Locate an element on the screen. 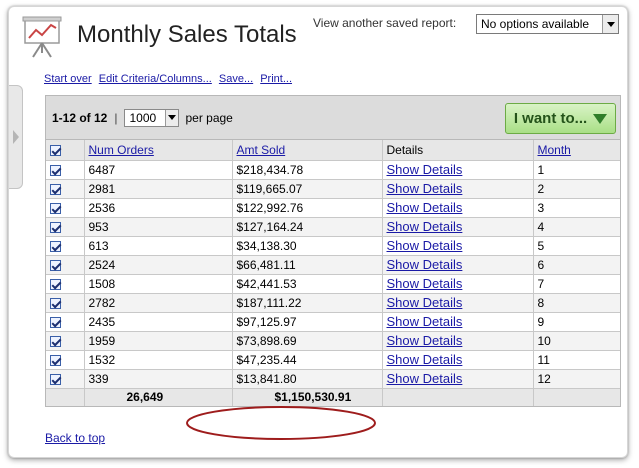 The height and width of the screenshot is (468, 639). col-header-num-orders: Num Orders is located at coordinates (158, 150).